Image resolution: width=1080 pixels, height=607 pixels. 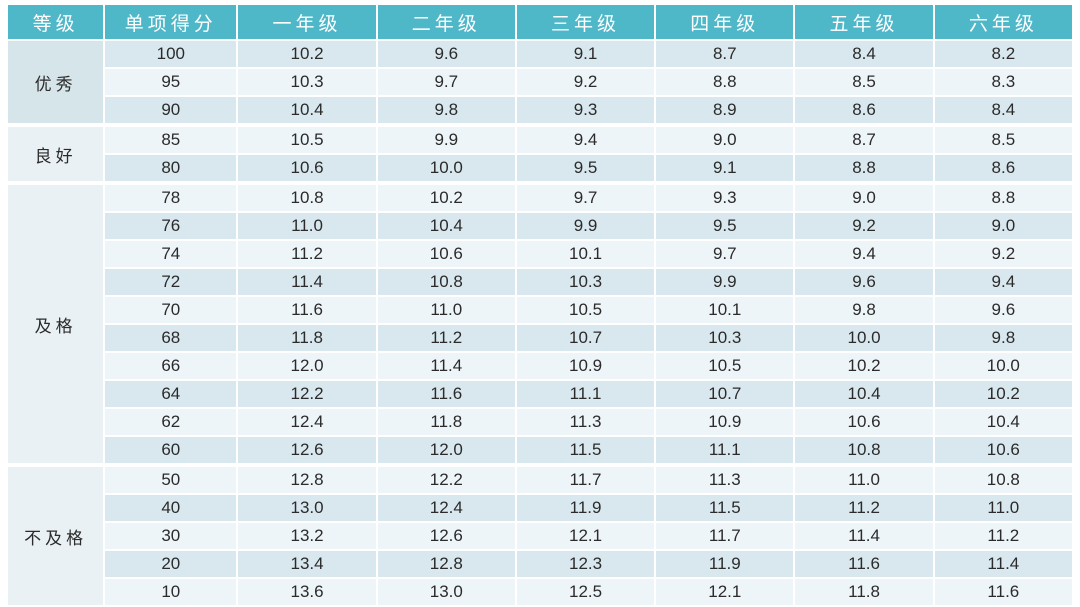 What do you see at coordinates (171, 110) in the screenshot?
I see `score-cell: 90` at bounding box center [171, 110].